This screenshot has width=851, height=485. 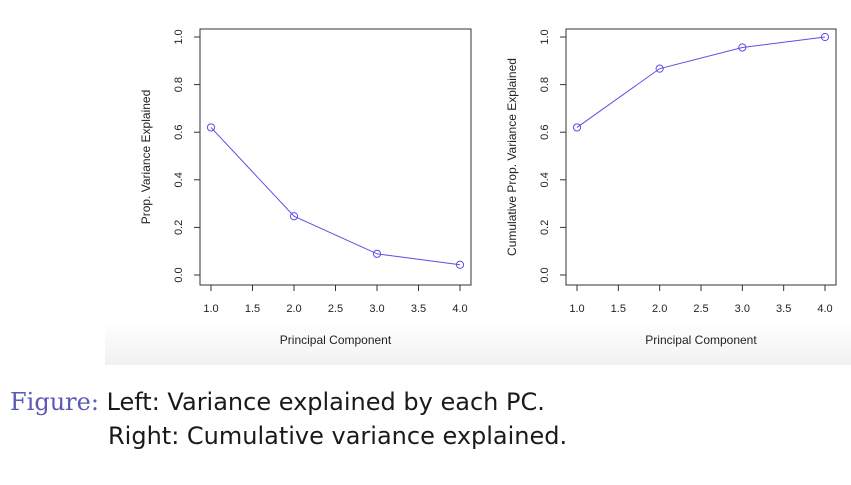 What do you see at coordinates (512, 157) in the screenshot?
I see `right-y-axis-label: Cumulative Prop. Variance Explained` at bounding box center [512, 157].